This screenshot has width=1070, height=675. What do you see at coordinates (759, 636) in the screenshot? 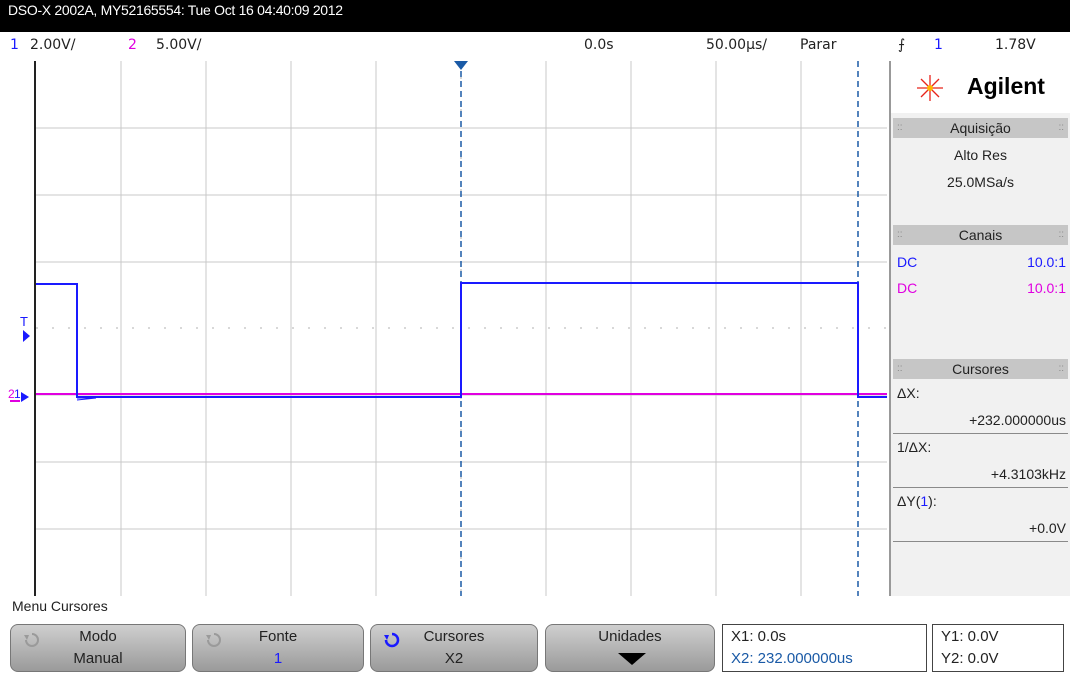
I see `x1-readout: X1: 0.0s` at bounding box center [759, 636].